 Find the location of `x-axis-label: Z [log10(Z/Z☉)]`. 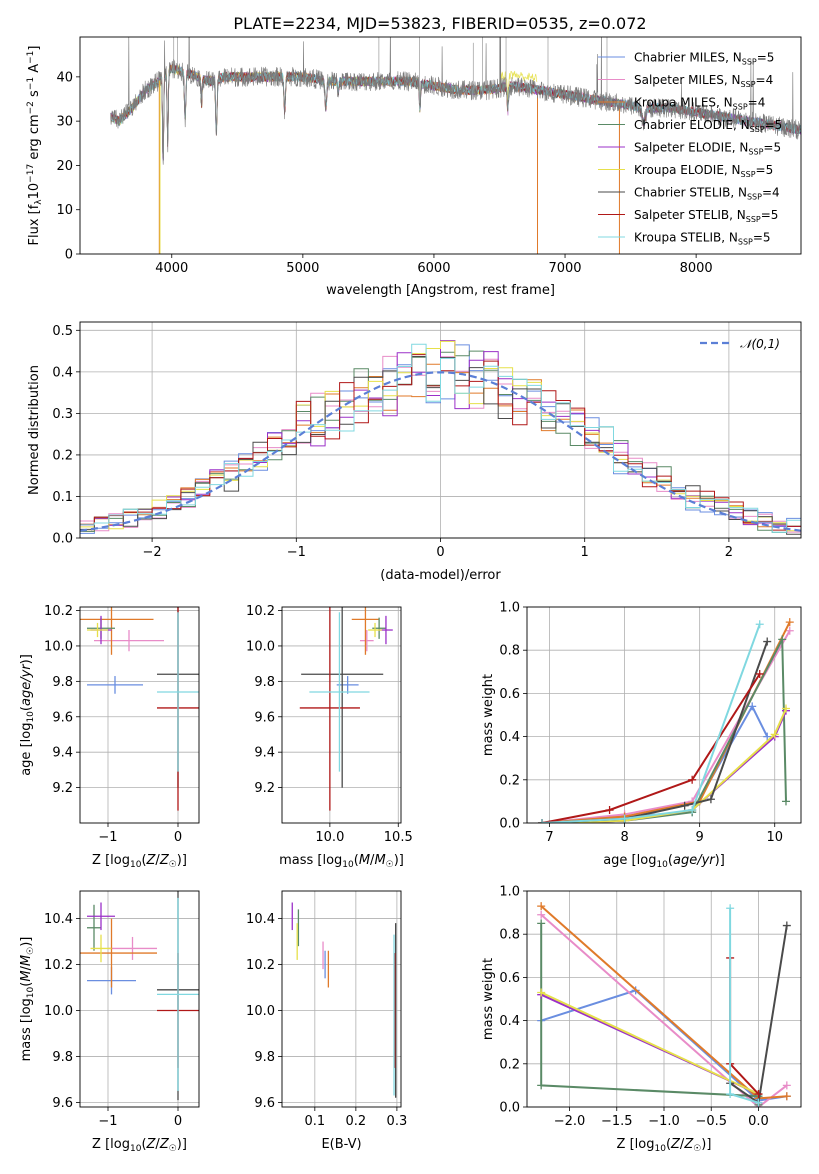

x-axis-label: Z [log10(Z/Z☉)] is located at coordinates (139, 861).